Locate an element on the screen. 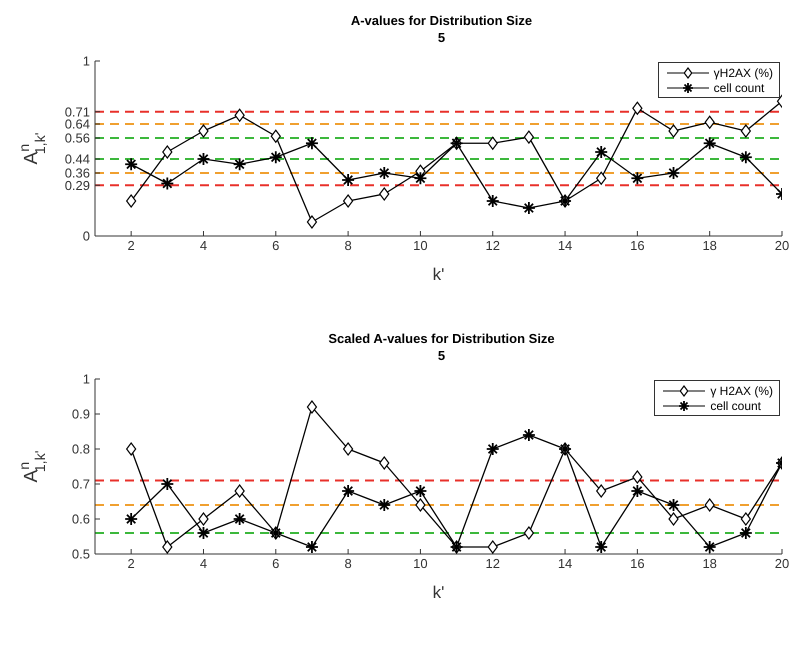  y-tick-label: 0.71 is located at coordinates (77, 112).